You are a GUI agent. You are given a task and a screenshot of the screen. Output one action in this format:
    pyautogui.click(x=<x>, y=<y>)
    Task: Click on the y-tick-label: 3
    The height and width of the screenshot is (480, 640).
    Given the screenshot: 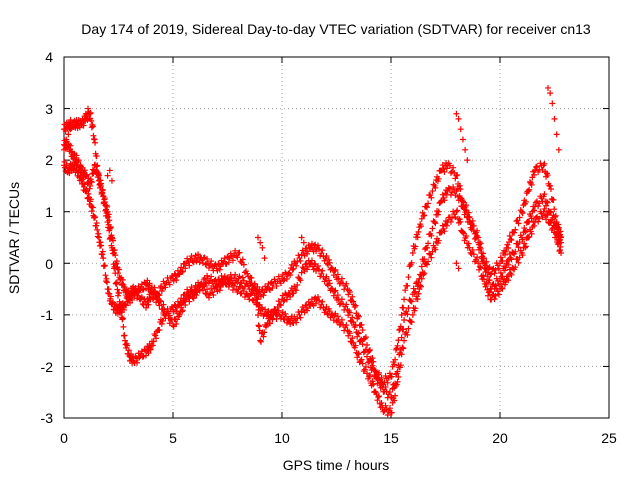 What is the action you would take?
    pyautogui.click(x=49, y=109)
    